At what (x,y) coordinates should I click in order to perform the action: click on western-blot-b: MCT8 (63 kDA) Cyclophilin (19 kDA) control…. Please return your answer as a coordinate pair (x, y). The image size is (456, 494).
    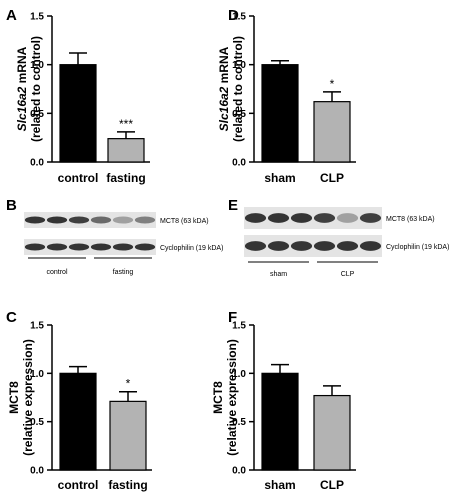
    Looking at the image, I should click on (123, 244).